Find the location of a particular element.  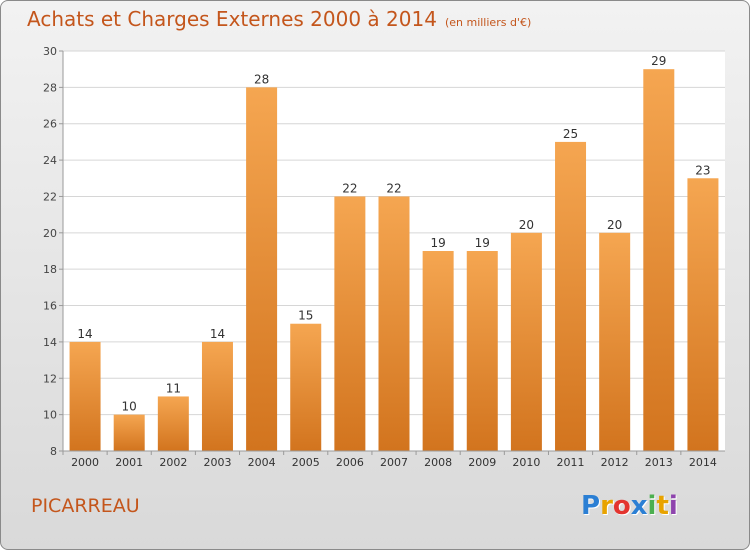

value-label: 28 is located at coordinates (261, 79).